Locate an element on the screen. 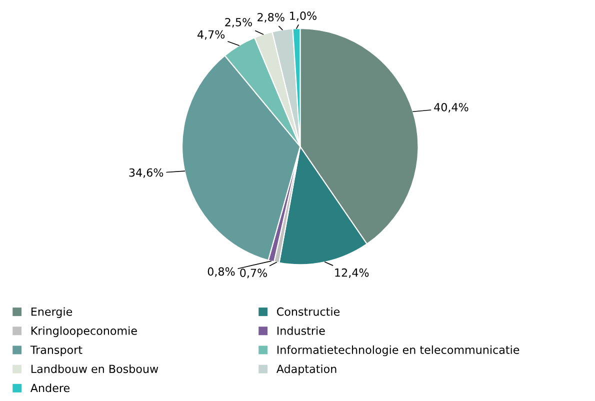 This screenshot has width=595, height=401. data-label: 0,7% is located at coordinates (253, 273).